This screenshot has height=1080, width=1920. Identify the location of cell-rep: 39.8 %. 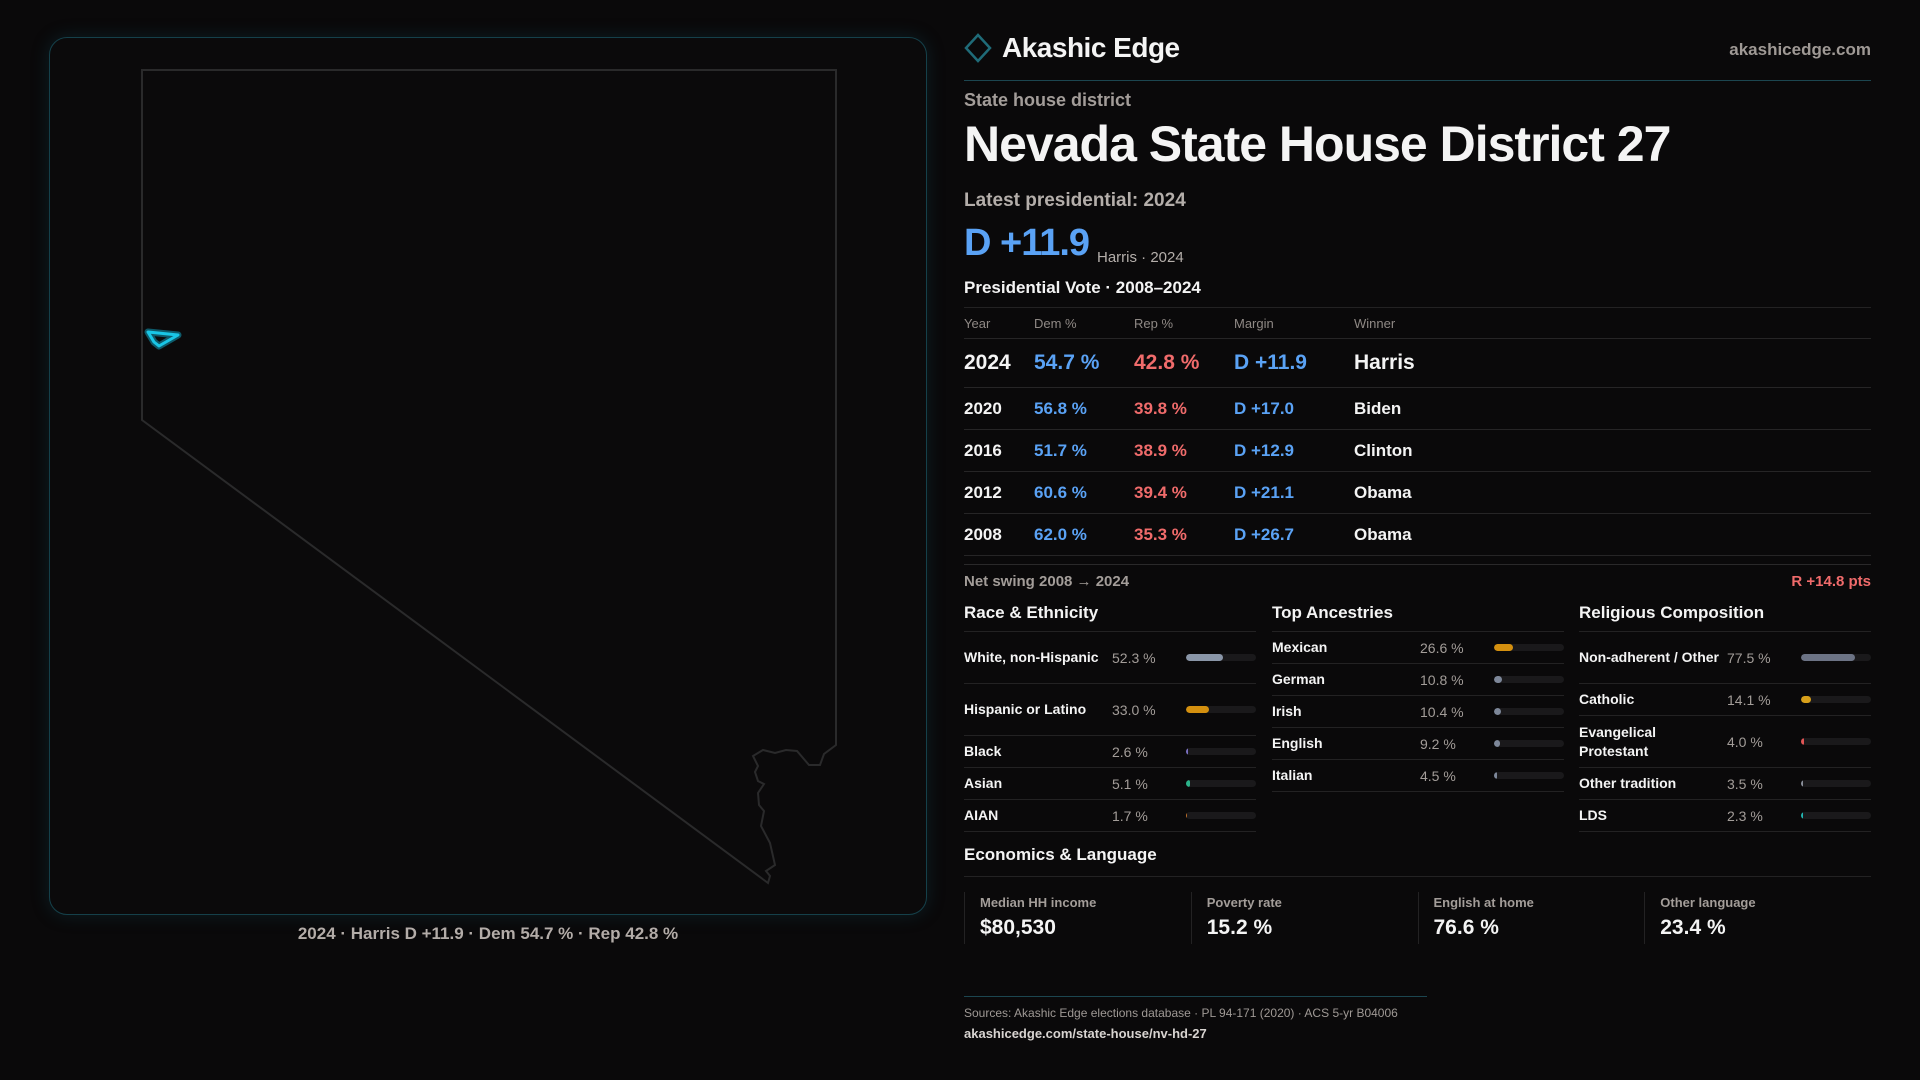
(1160, 408).